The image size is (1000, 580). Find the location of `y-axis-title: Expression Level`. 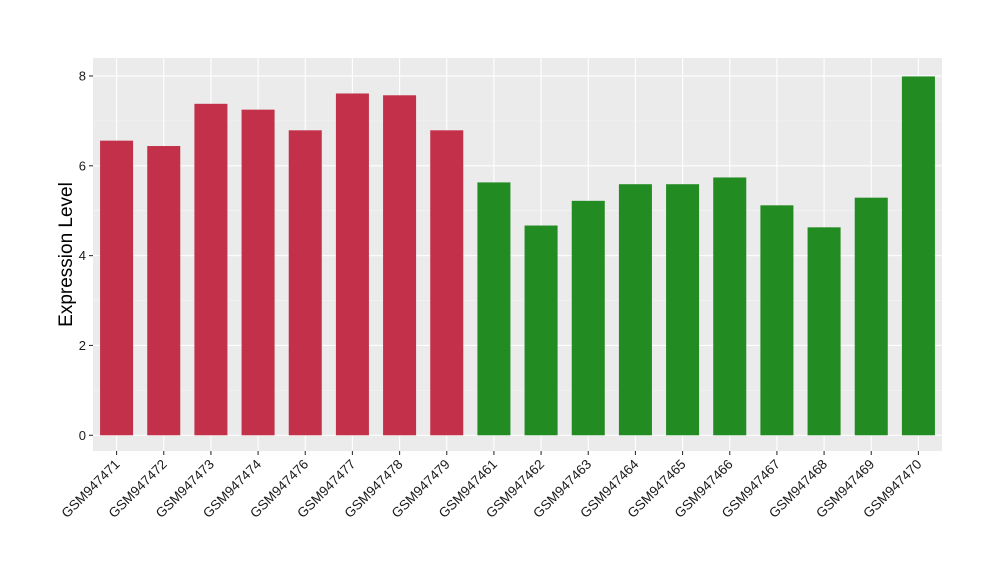

y-axis-title: Expression Level is located at coordinates (66, 254).